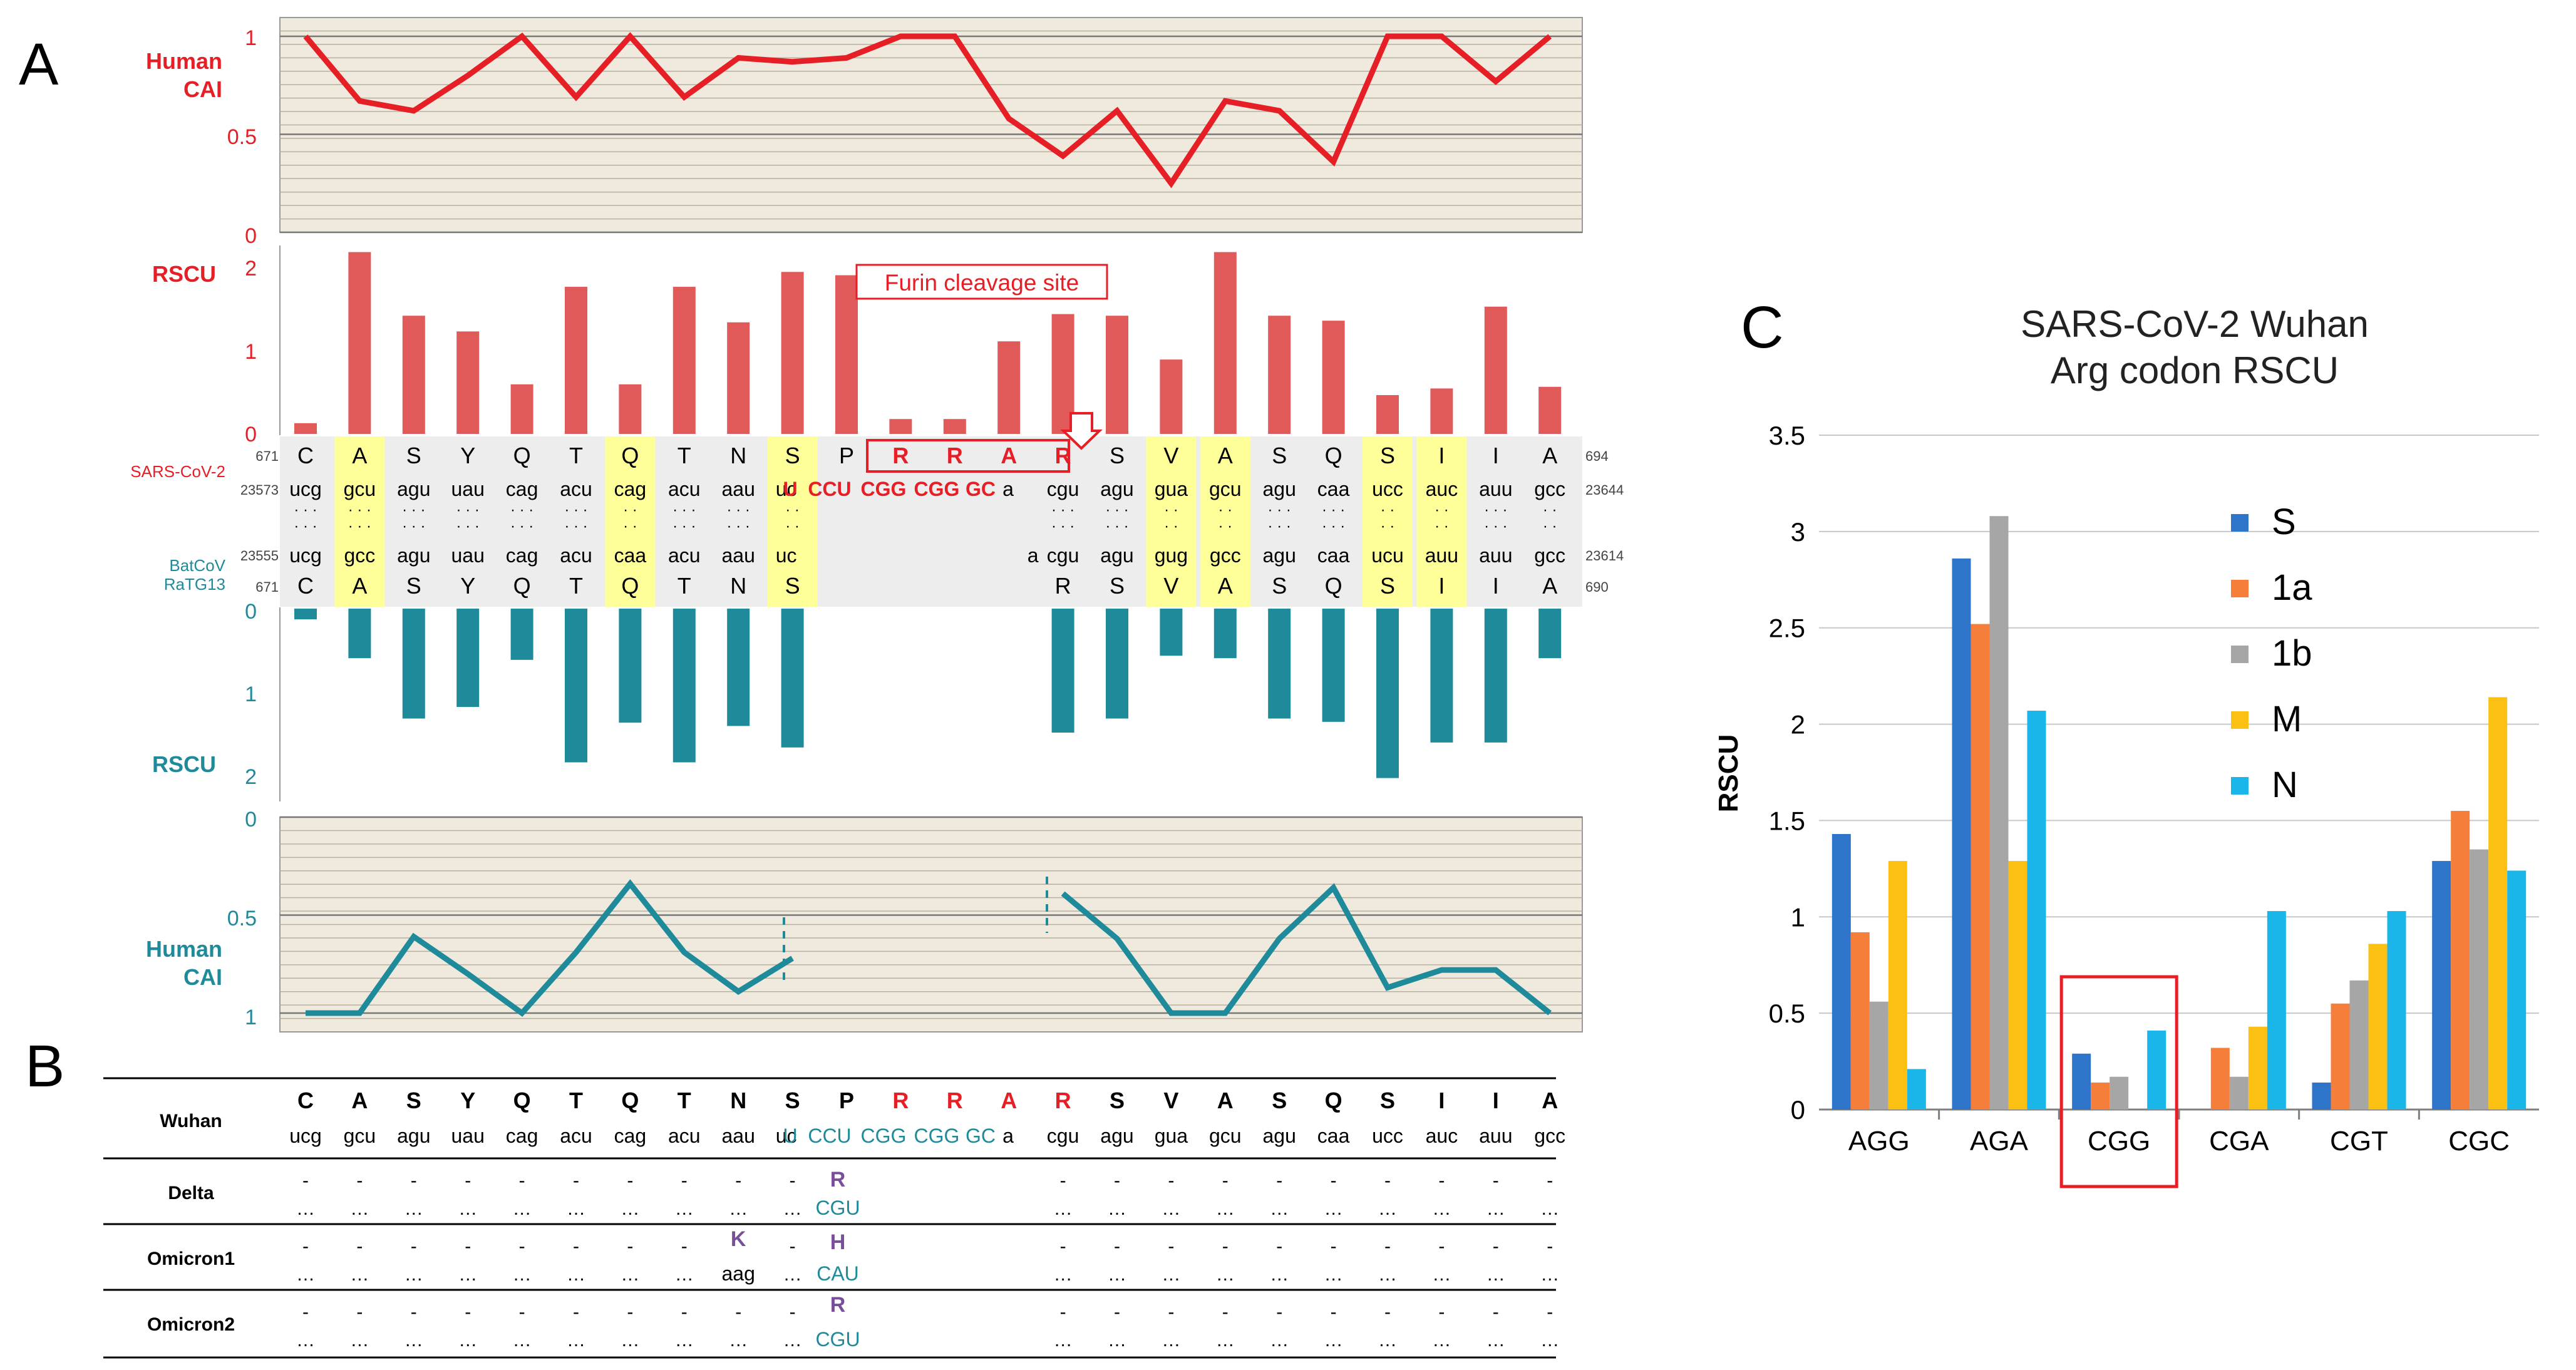  Describe the element at coordinates (197, 566) in the screenshot. I see `bat-name-line1: BatCoV` at that location.